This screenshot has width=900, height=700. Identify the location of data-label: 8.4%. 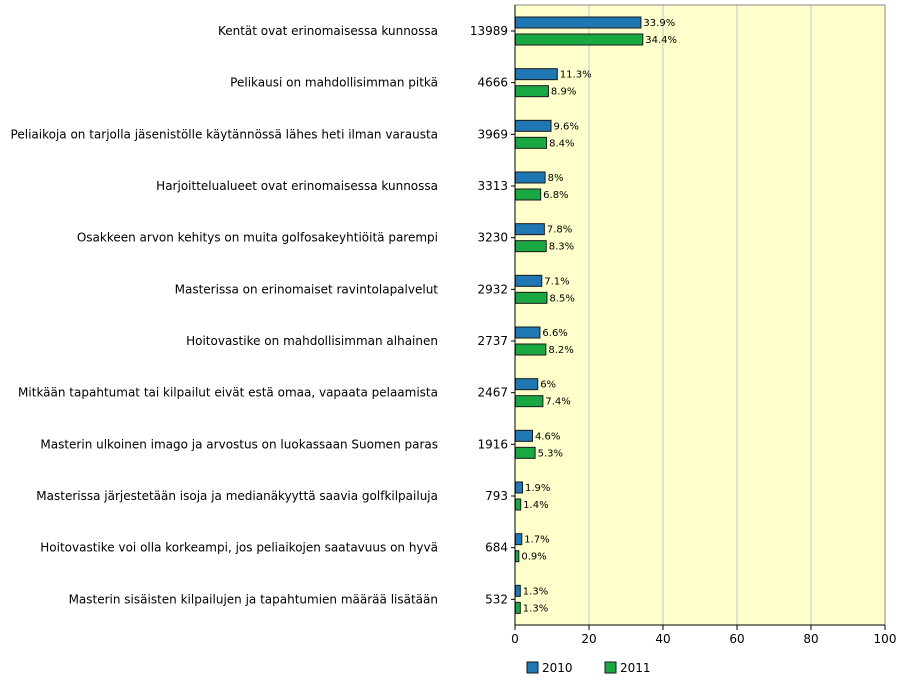
(561, 143).